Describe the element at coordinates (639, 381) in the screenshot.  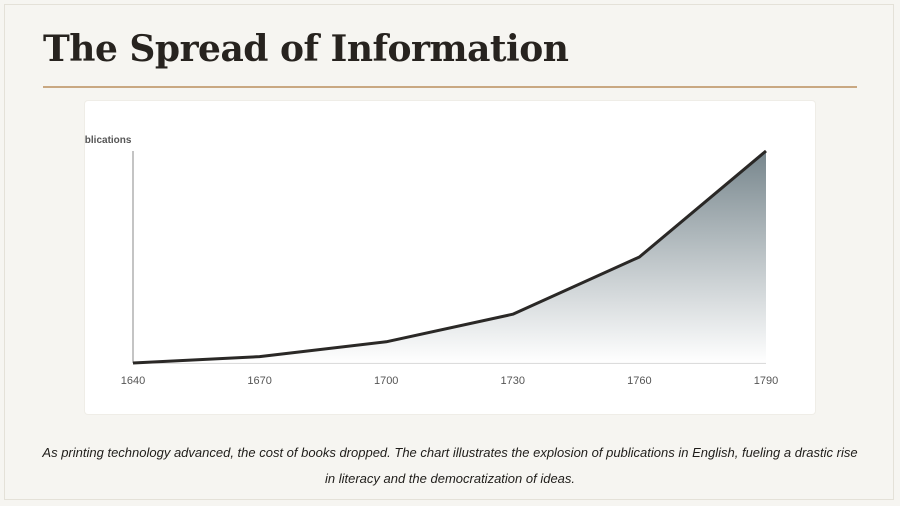
I see `x-tick-label: 1760` at that location.